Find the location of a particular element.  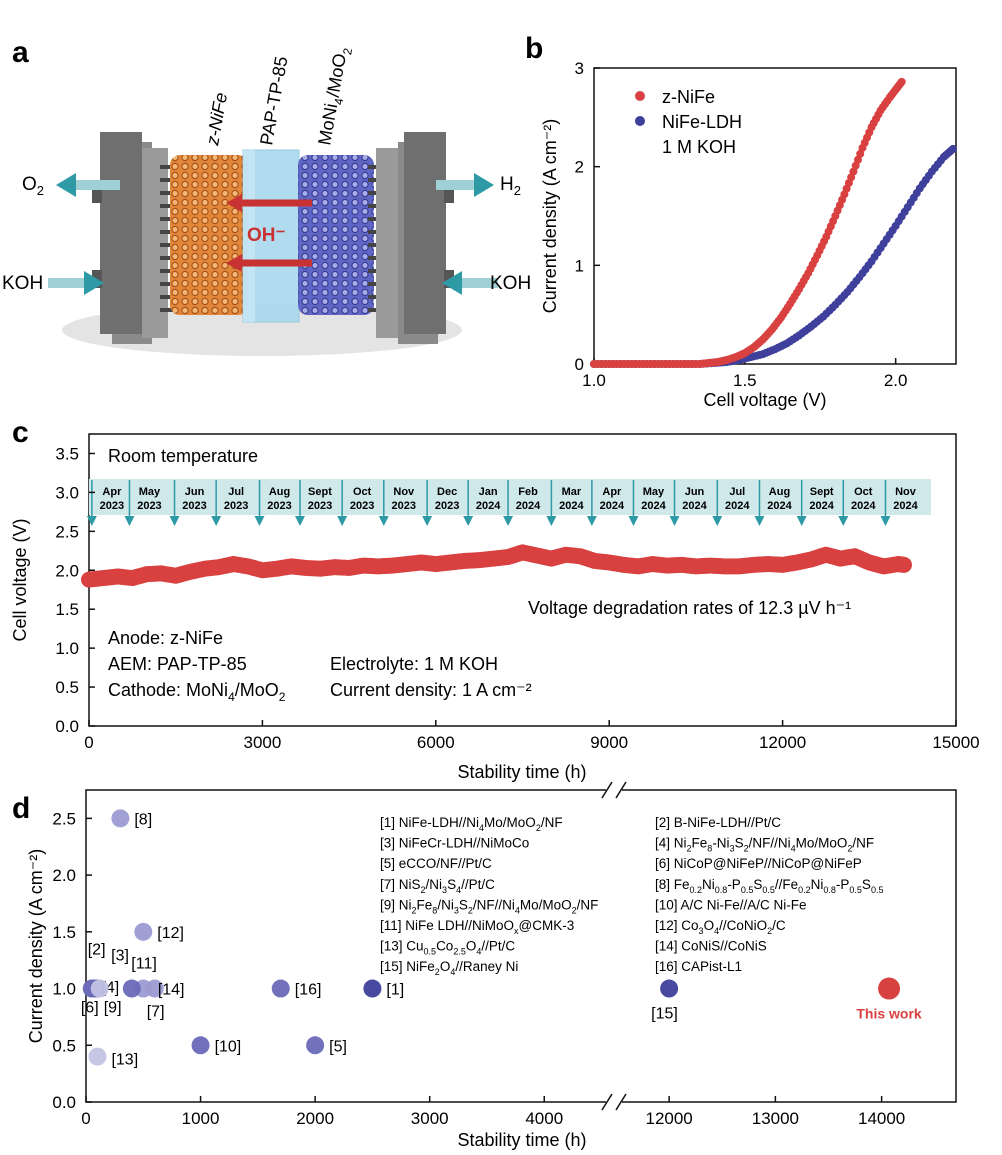

y-tick-label-b: 1 is located at coordinates (579, 265).